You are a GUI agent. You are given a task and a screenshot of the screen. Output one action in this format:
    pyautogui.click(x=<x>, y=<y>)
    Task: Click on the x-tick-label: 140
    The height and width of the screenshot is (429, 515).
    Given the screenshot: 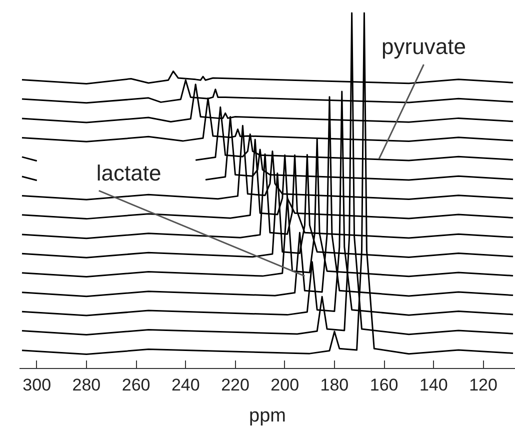 What is the action you would take?
    pyautogui.click(x=433, y=385)
    